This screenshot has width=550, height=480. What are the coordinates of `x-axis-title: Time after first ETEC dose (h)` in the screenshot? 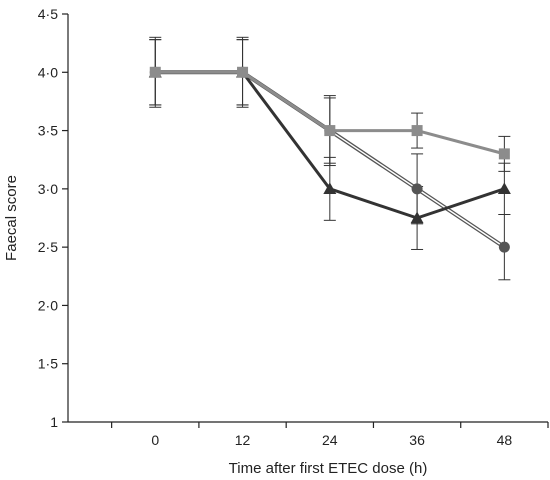 It's located at (328, 468).